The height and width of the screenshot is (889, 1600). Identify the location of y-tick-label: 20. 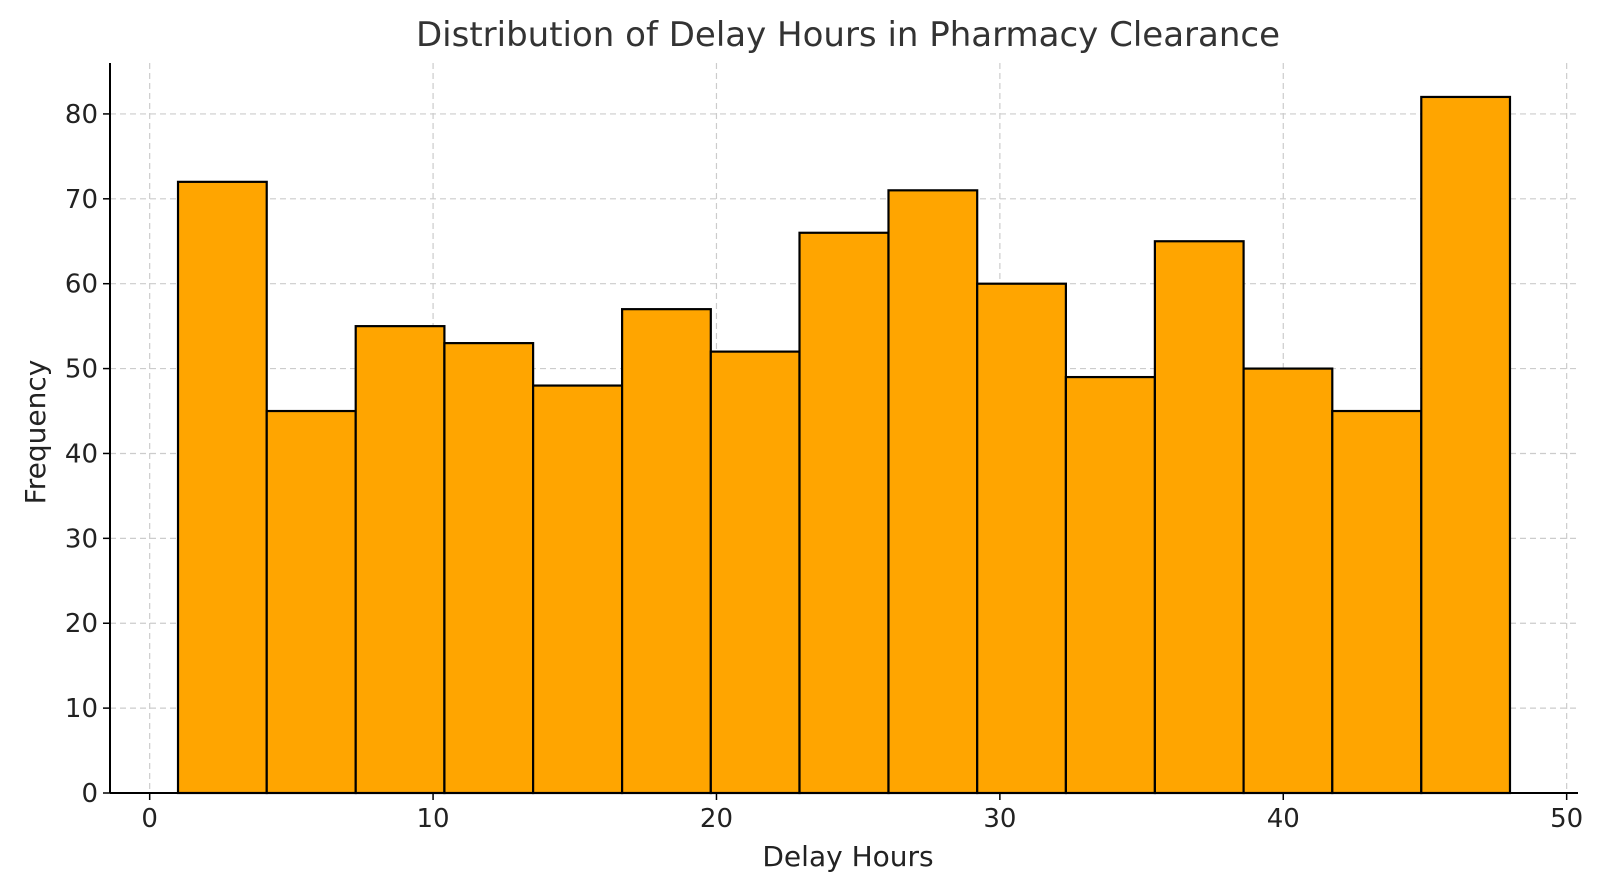
(81, 624).